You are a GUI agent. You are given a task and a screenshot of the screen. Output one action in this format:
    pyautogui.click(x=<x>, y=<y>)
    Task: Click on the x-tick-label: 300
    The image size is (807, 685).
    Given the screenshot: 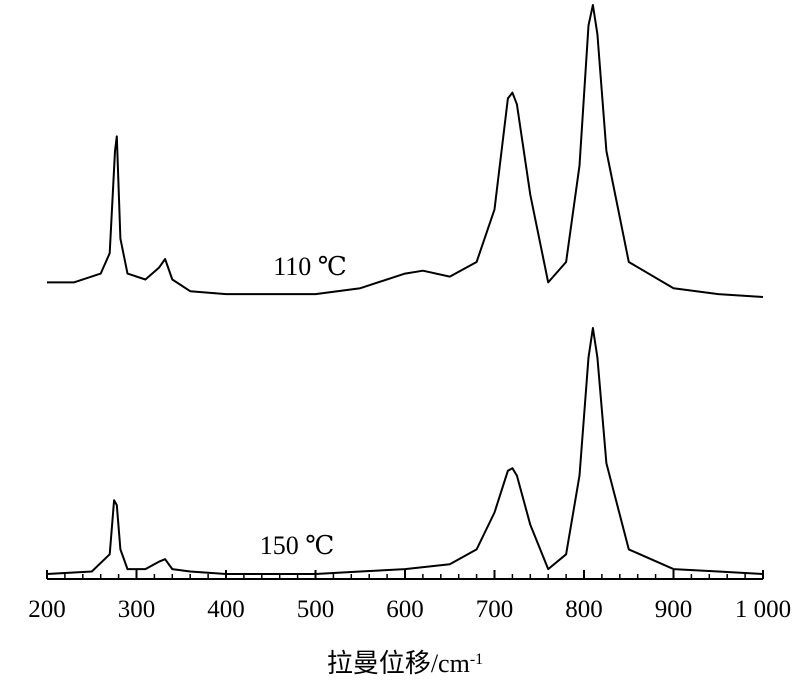 What is the action you would take?
    pyautogui.click(x=137, y=609)
    